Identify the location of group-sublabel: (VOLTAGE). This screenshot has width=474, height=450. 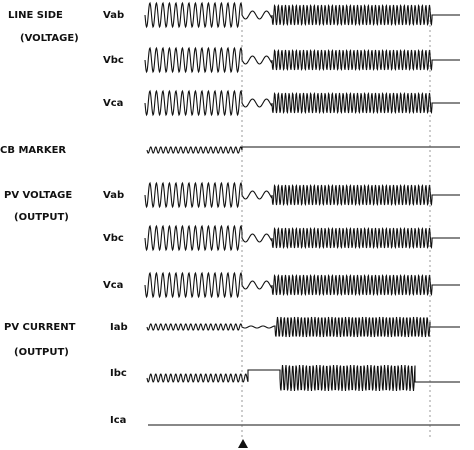
(49, 38).